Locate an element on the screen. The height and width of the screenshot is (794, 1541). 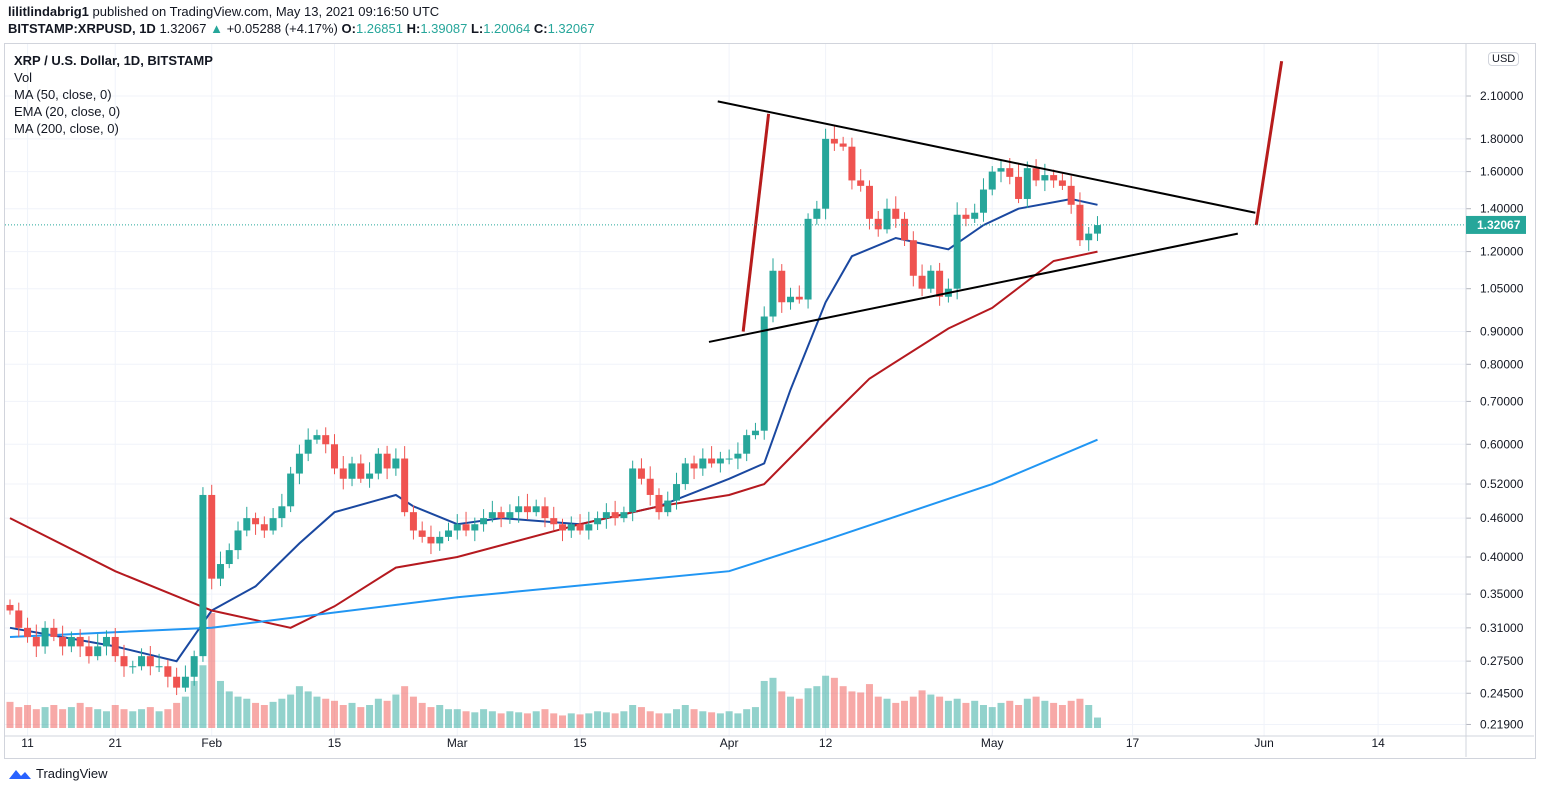
currency-button: USD is located at coordinates (1504, 59).